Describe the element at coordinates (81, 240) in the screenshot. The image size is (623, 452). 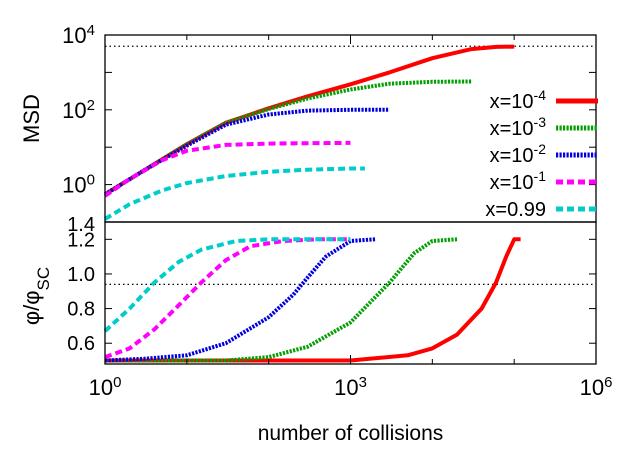
I see `bottom-ytick-label: 1.2` at that location.